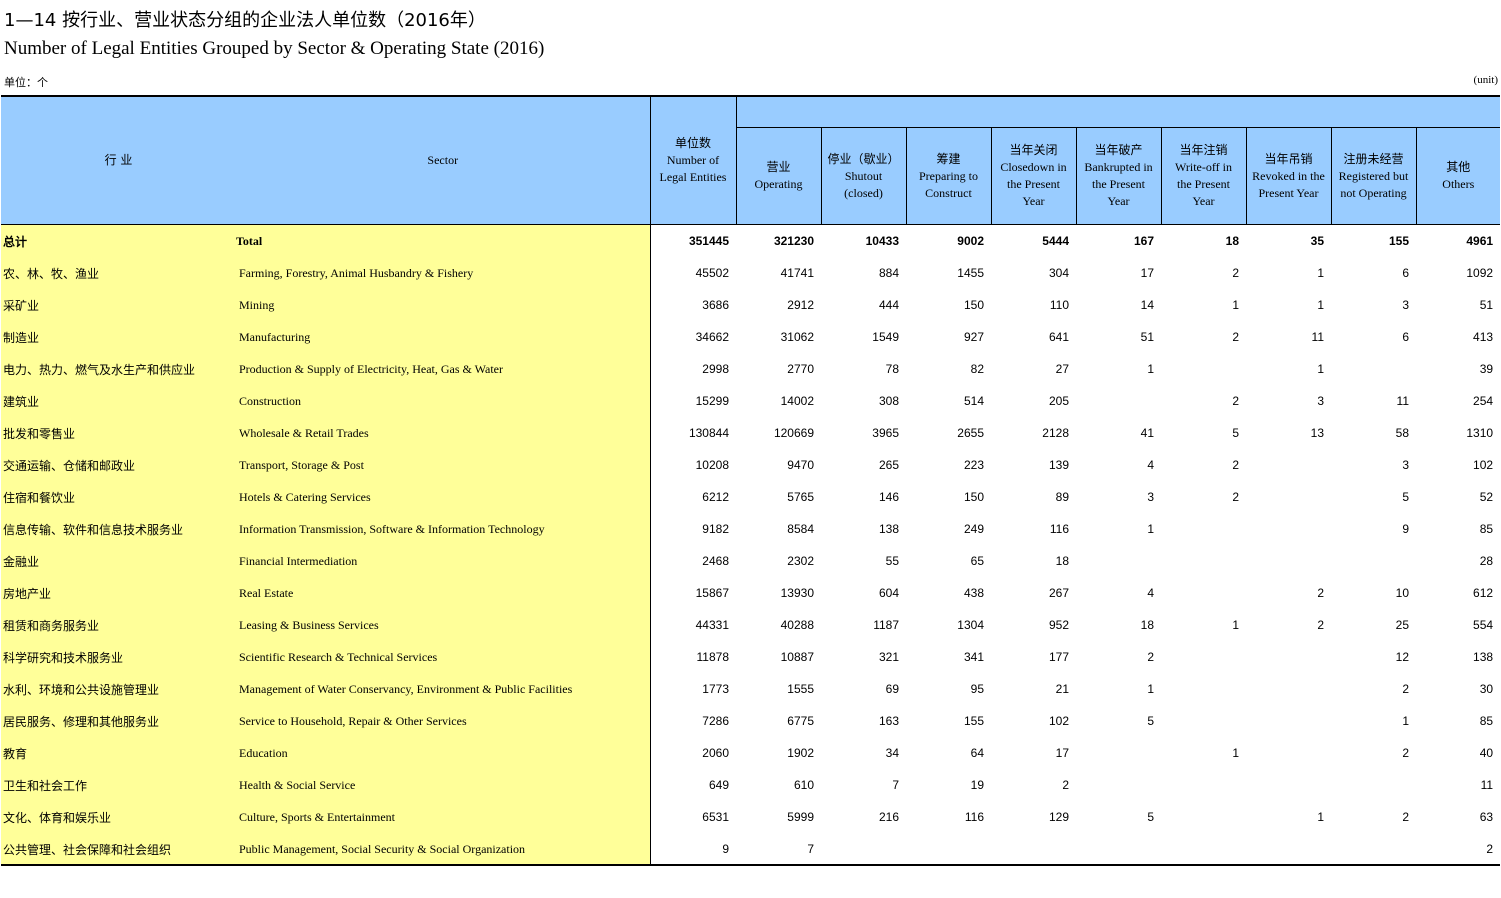 This screenshot has width=1501, height=898. I want to click on value-cell: 14002, so click(797, 401).